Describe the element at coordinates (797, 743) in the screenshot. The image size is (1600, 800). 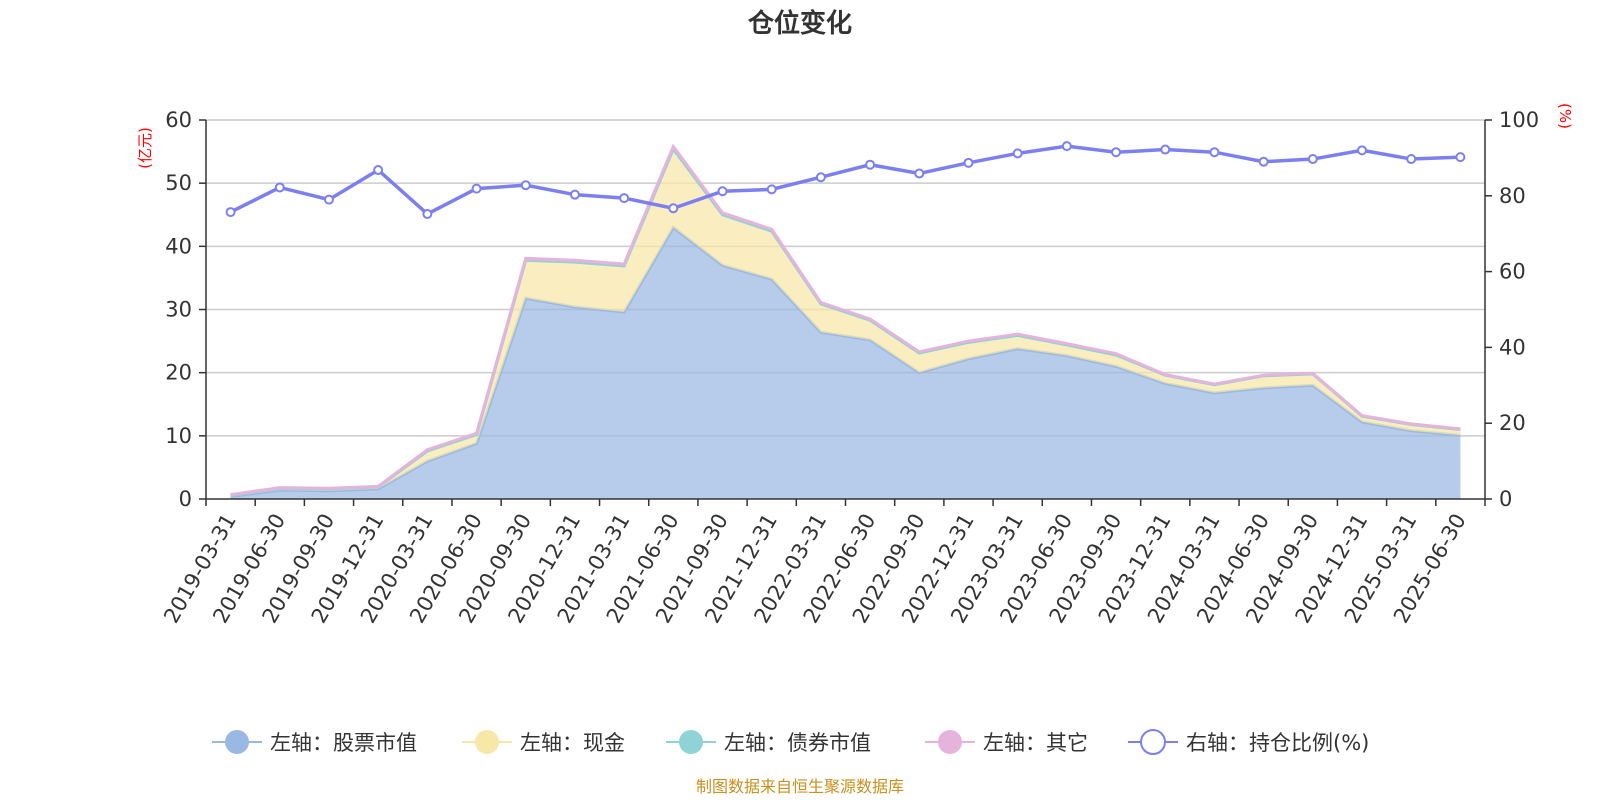
I see `legend-label: 左轴：债券市值` at that location.